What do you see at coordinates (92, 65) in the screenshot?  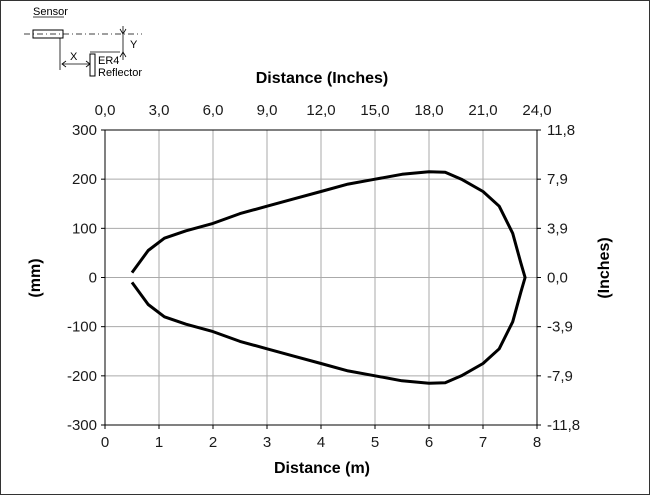 I see `reflector-body` at bounding box center [92, 65].